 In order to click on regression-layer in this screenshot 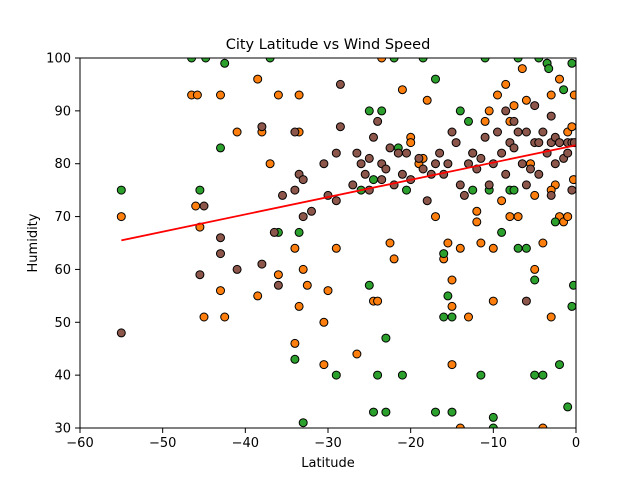, I will do `click(349, 193)`.